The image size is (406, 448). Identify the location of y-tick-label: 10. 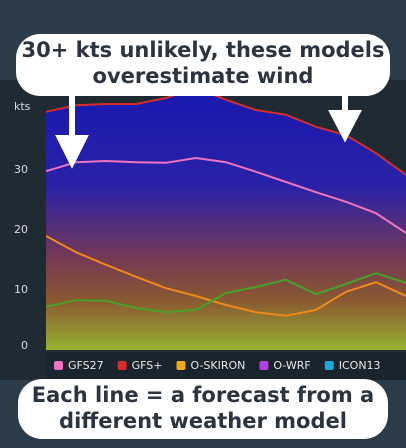
(21, 289).